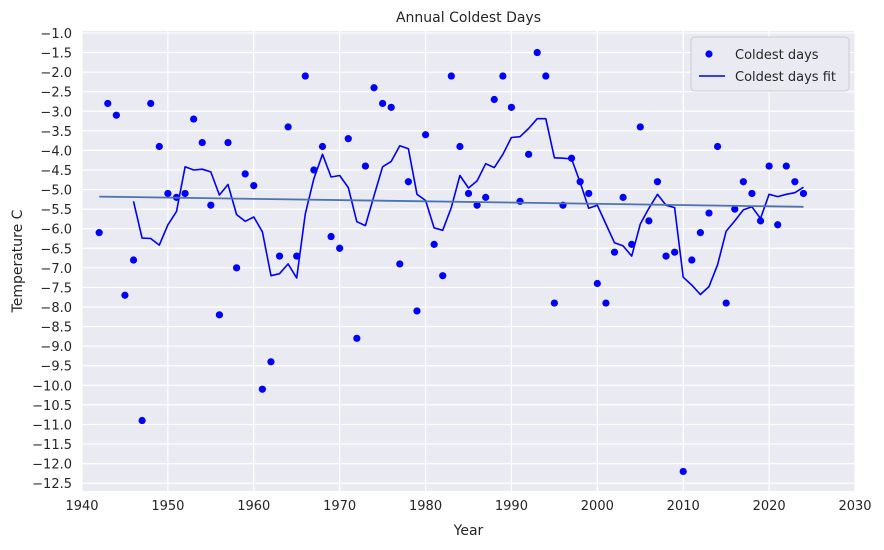 This screenshot has height=550, width=884. Describe the element at coordinates (18, 261) in the screenshot. I see `y-axis-title: Temperature C` at that location.